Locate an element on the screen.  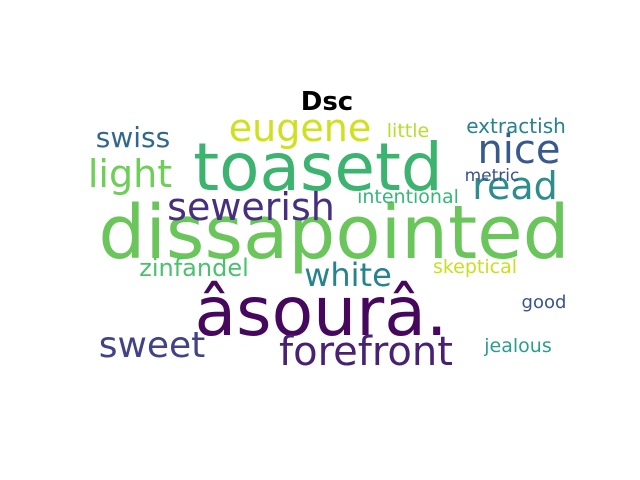
word-15: skeptical is located at coordinates (475, 267).